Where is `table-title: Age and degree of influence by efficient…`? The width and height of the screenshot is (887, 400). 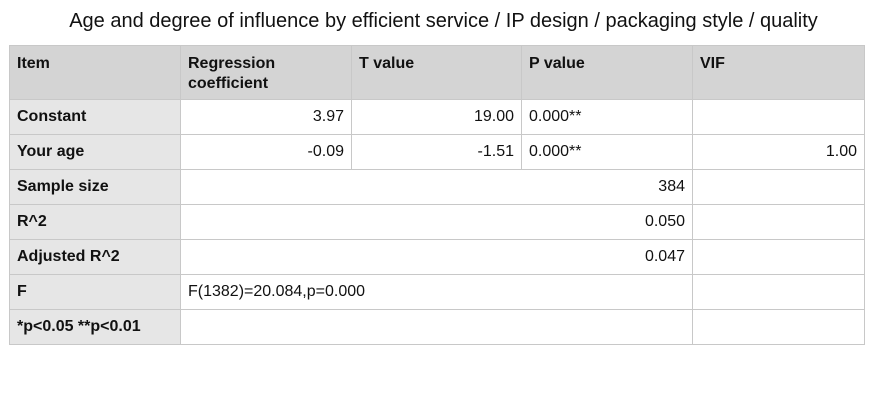 table-title: Age and degree of influence by efficient… is located at coordinates (443, 21).